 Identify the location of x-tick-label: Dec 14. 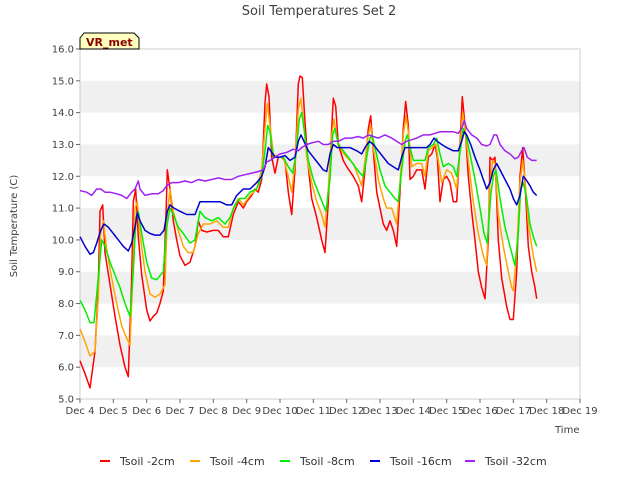
(413, 411).